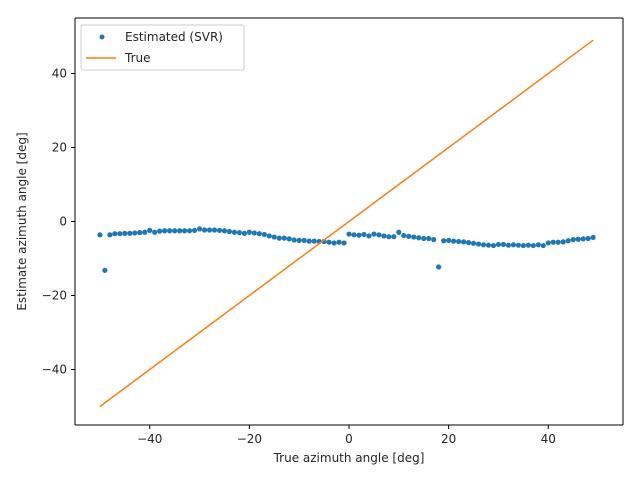 The height and width of the screenshot is (480, 640). Describe the element at coordinates (54, 296) in the screenshot. I see `y-tick-label: −20` at that location.